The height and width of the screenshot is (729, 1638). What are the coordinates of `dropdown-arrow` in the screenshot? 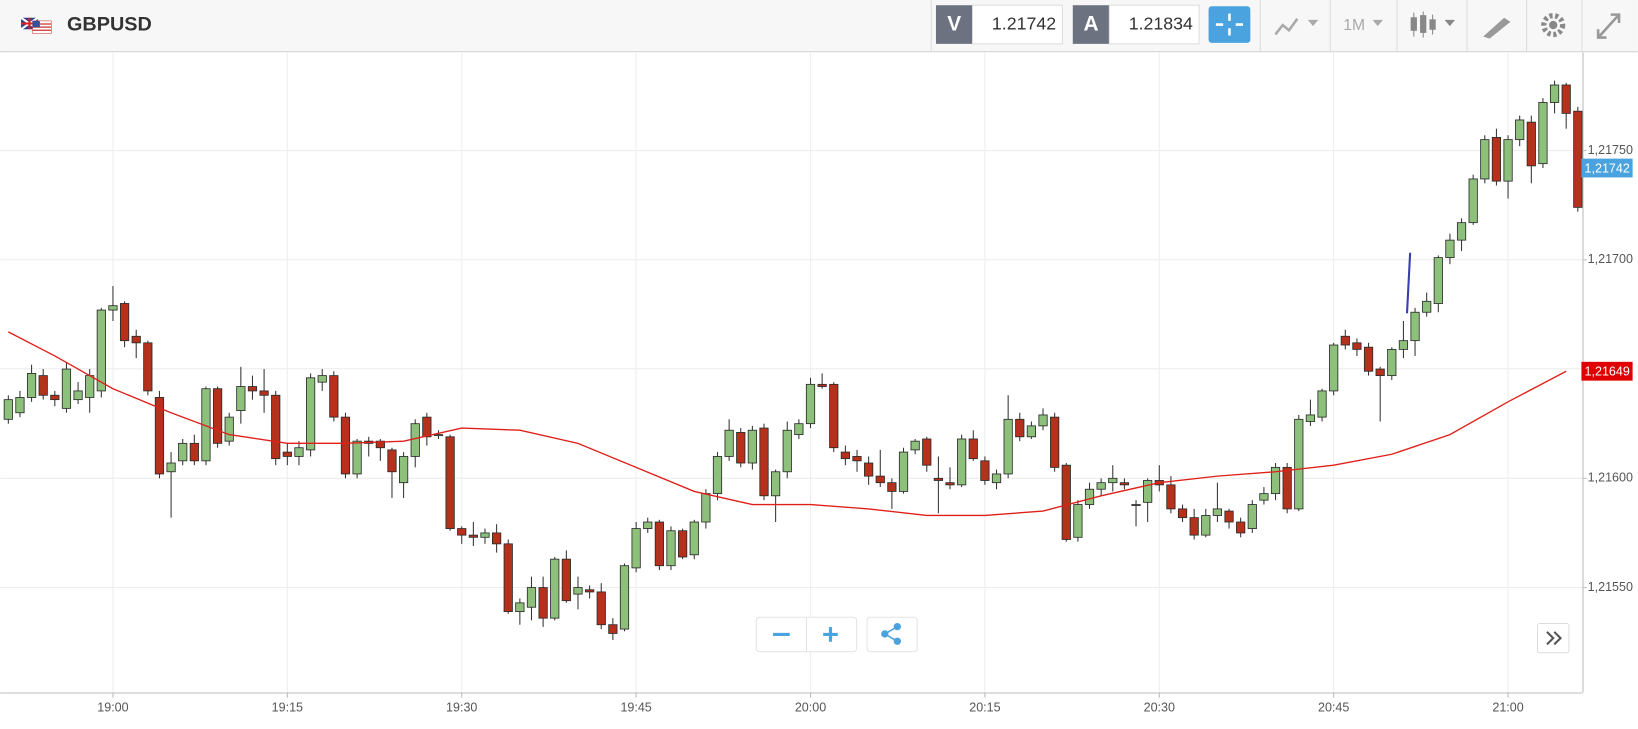 It's located at (1377, 23).